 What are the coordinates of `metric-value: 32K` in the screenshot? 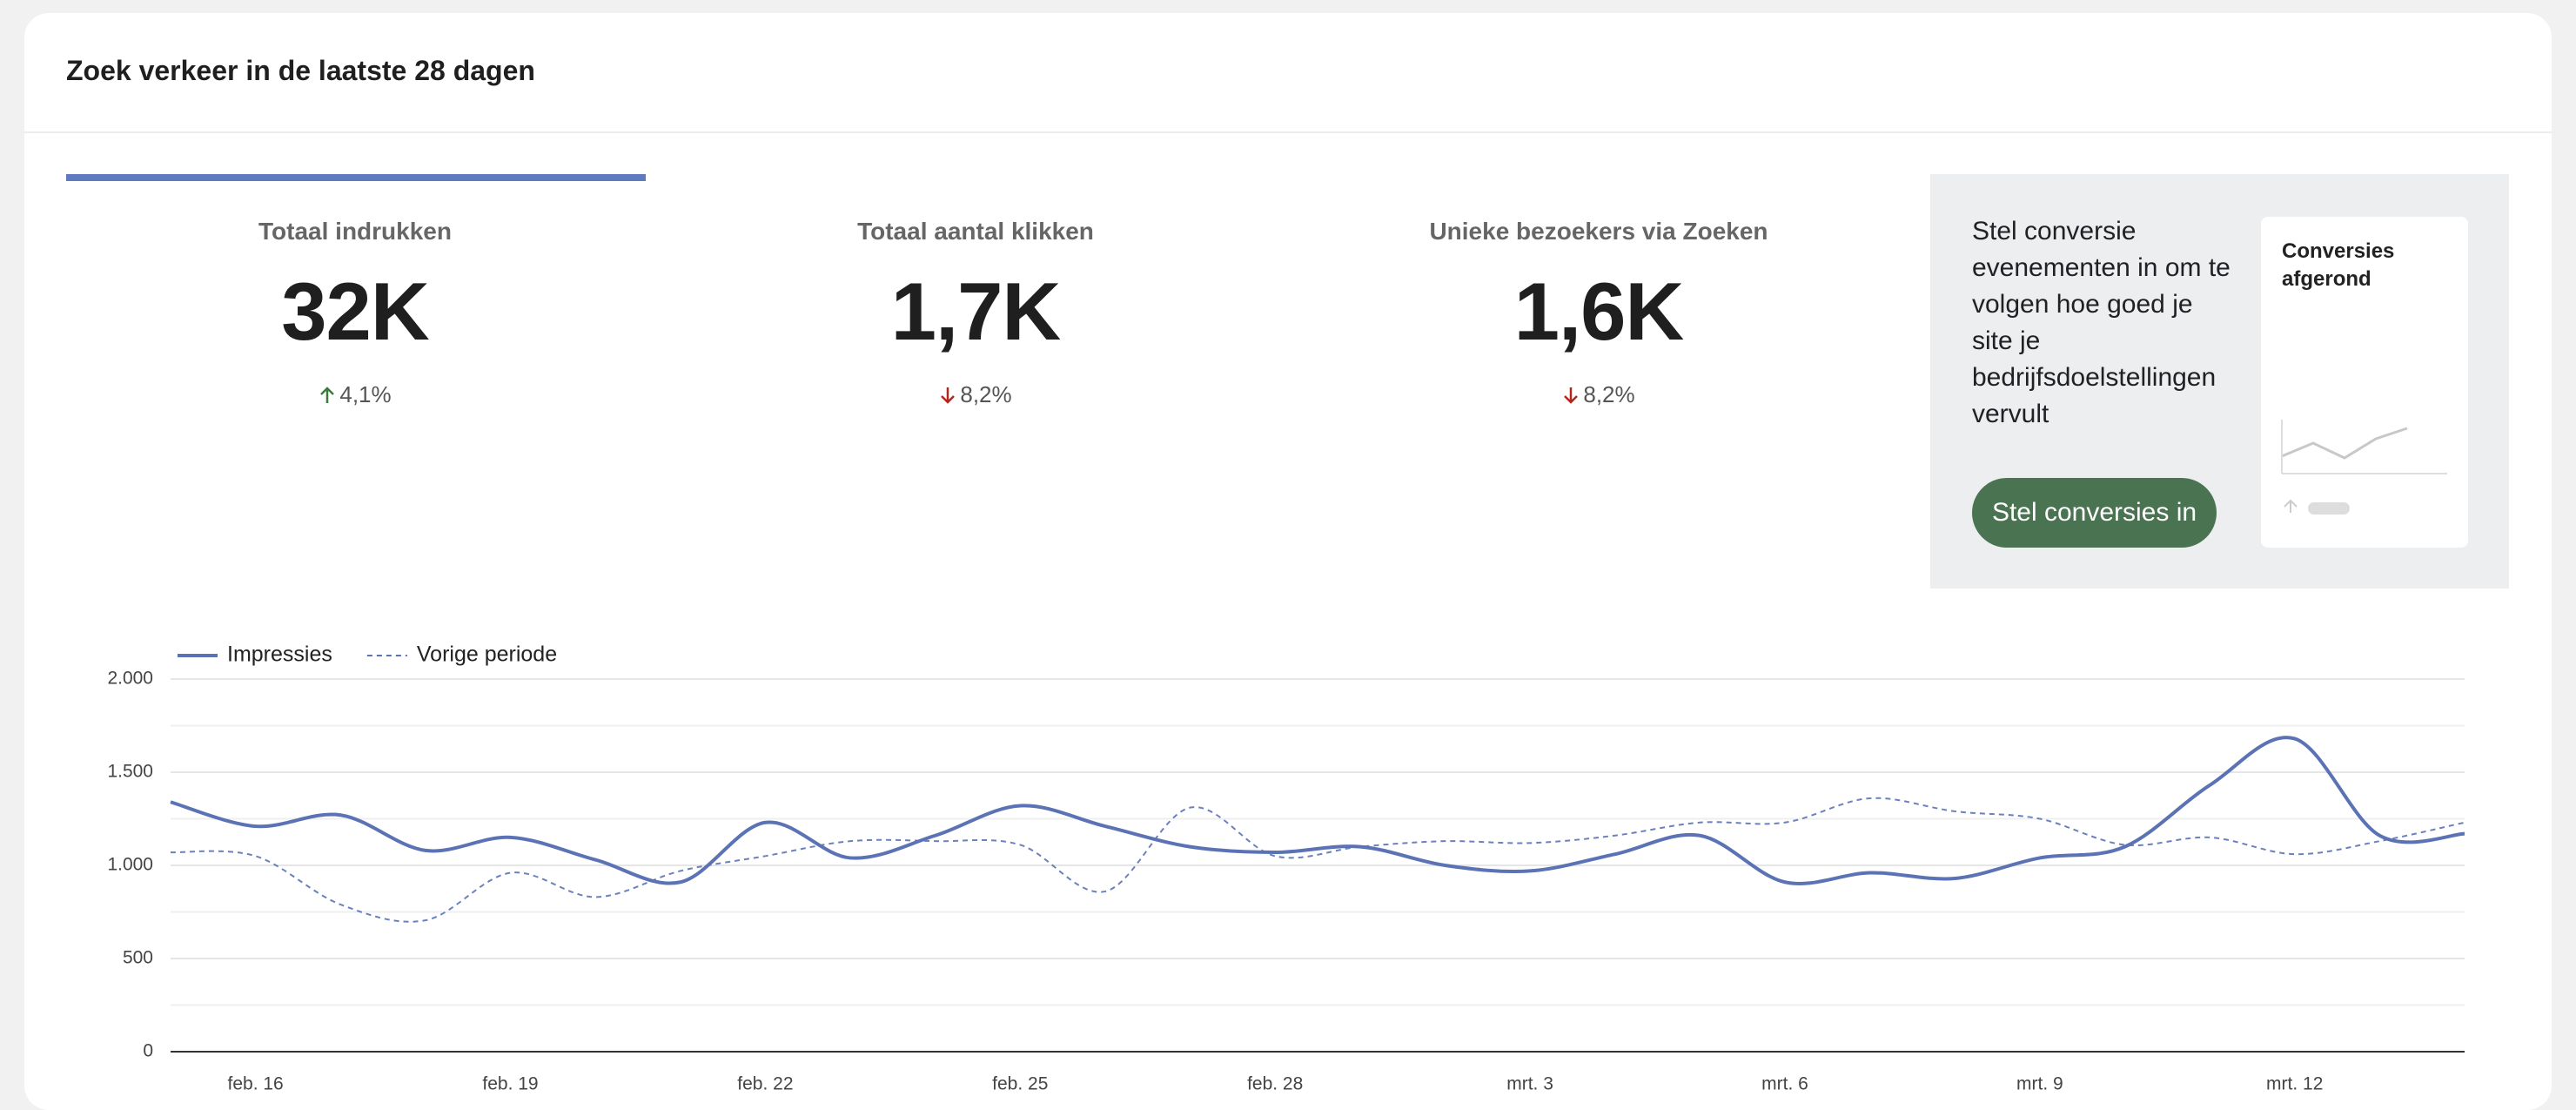 It's located at (355, 311).